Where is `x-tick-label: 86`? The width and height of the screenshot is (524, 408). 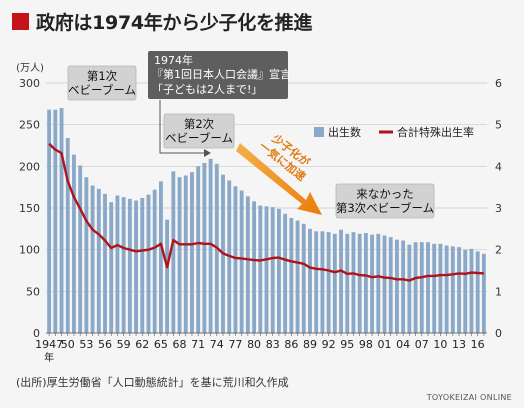 x-tick-label: 86 is located at coordinates (291, 344).